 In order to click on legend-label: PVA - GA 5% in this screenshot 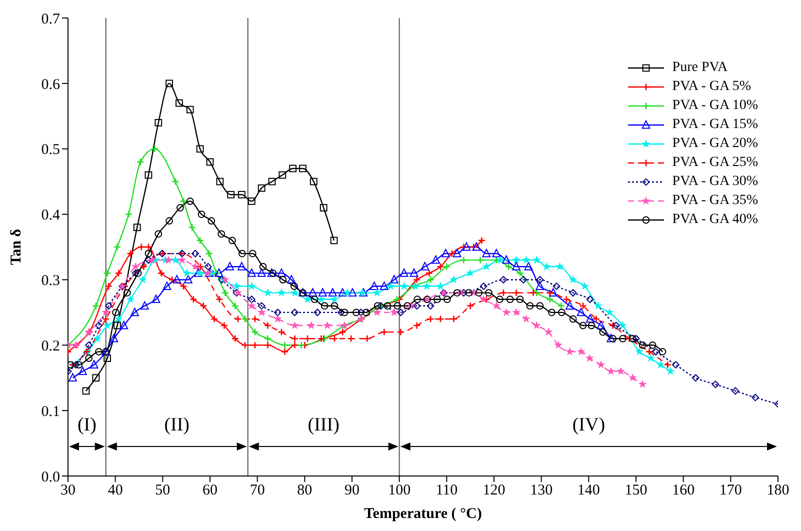, I will do `click(711, 87)`.